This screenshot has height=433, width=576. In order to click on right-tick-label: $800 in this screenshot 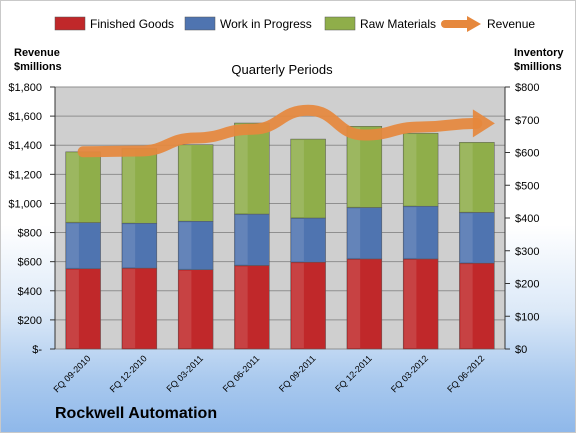, I will do `click(527, 88)`.